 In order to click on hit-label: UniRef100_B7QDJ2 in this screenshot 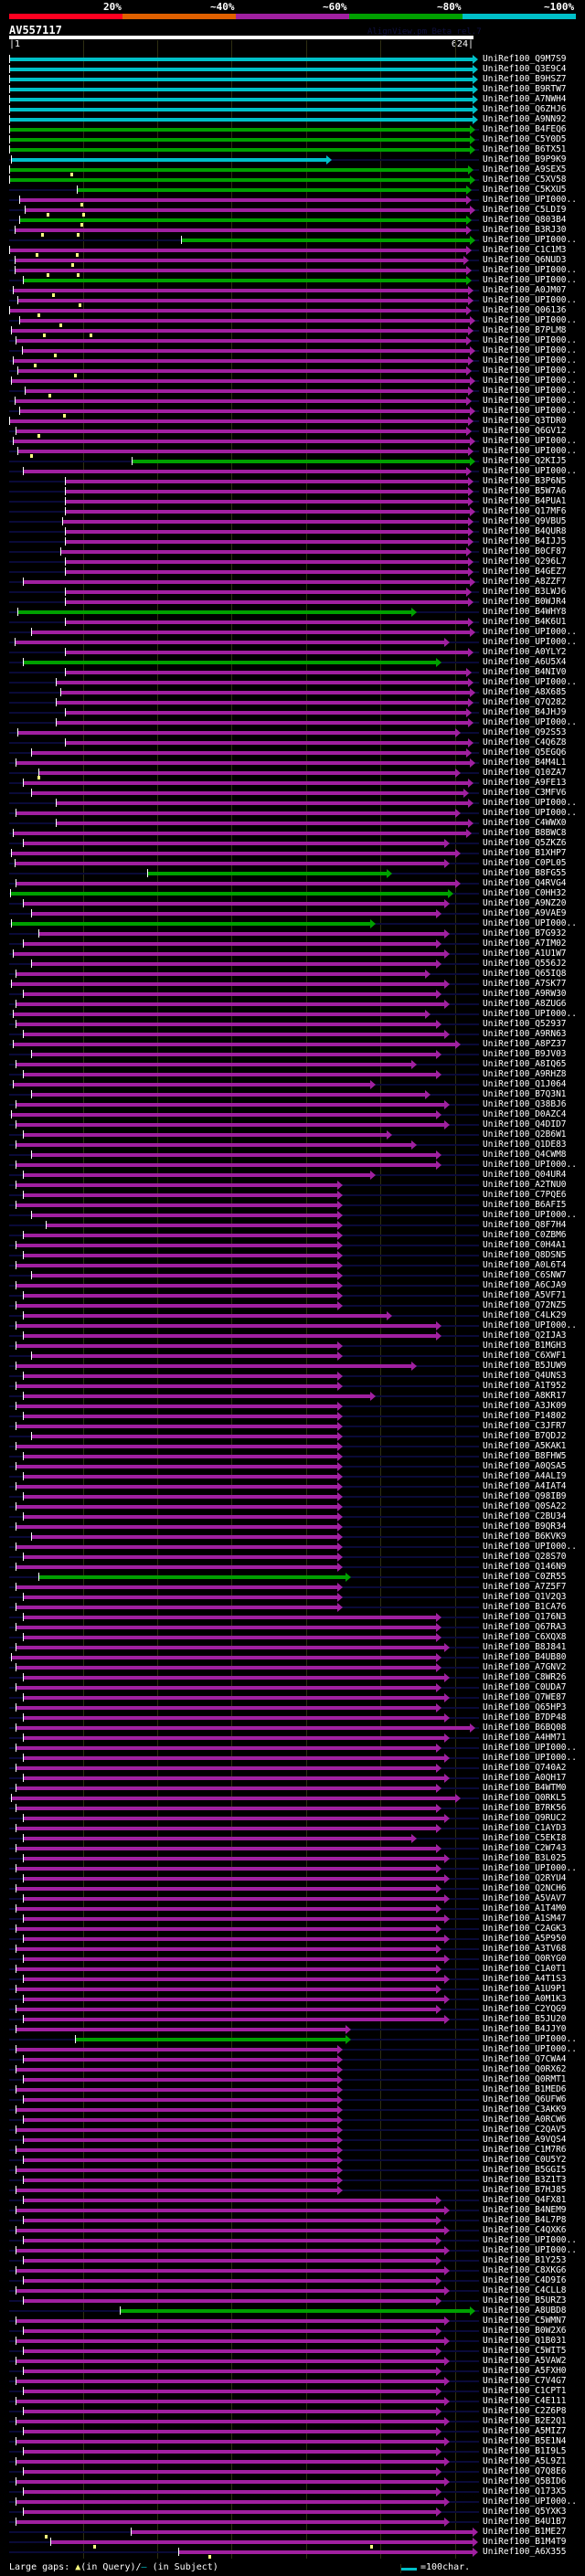, I will do `click(525, 1436)`.